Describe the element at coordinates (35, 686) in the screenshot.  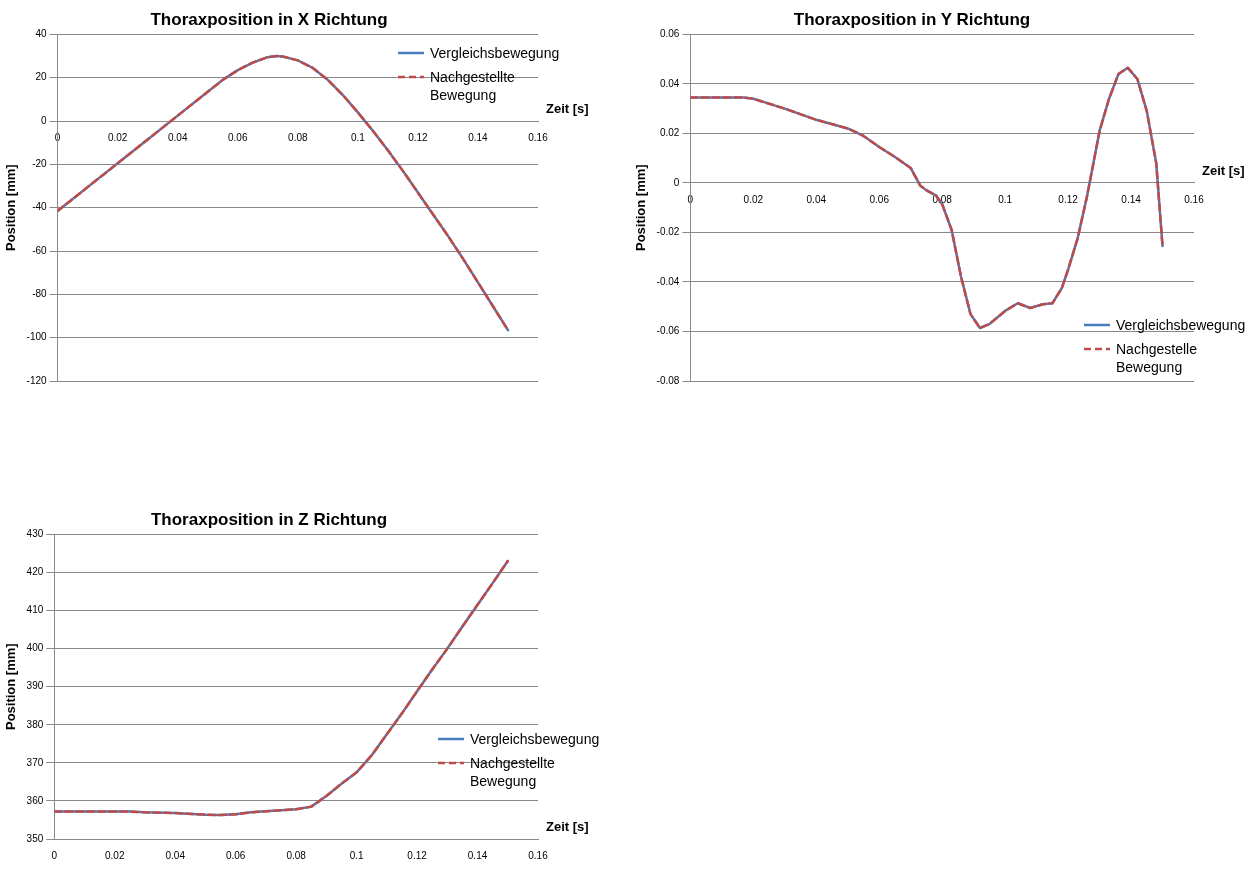
I see `y-tick-label: 390` at that location.